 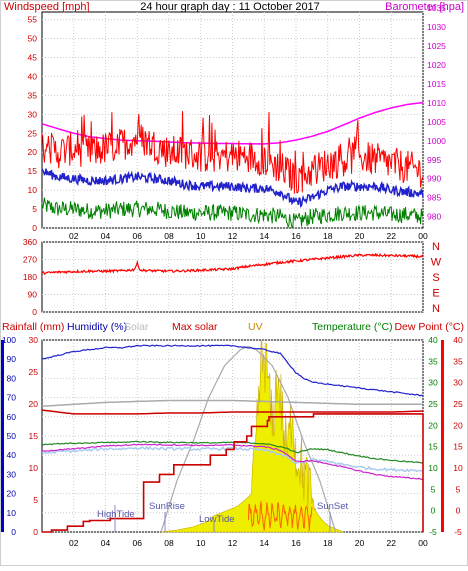 I want to click on temp-tick--5: -5, so click(x=433, y=532).